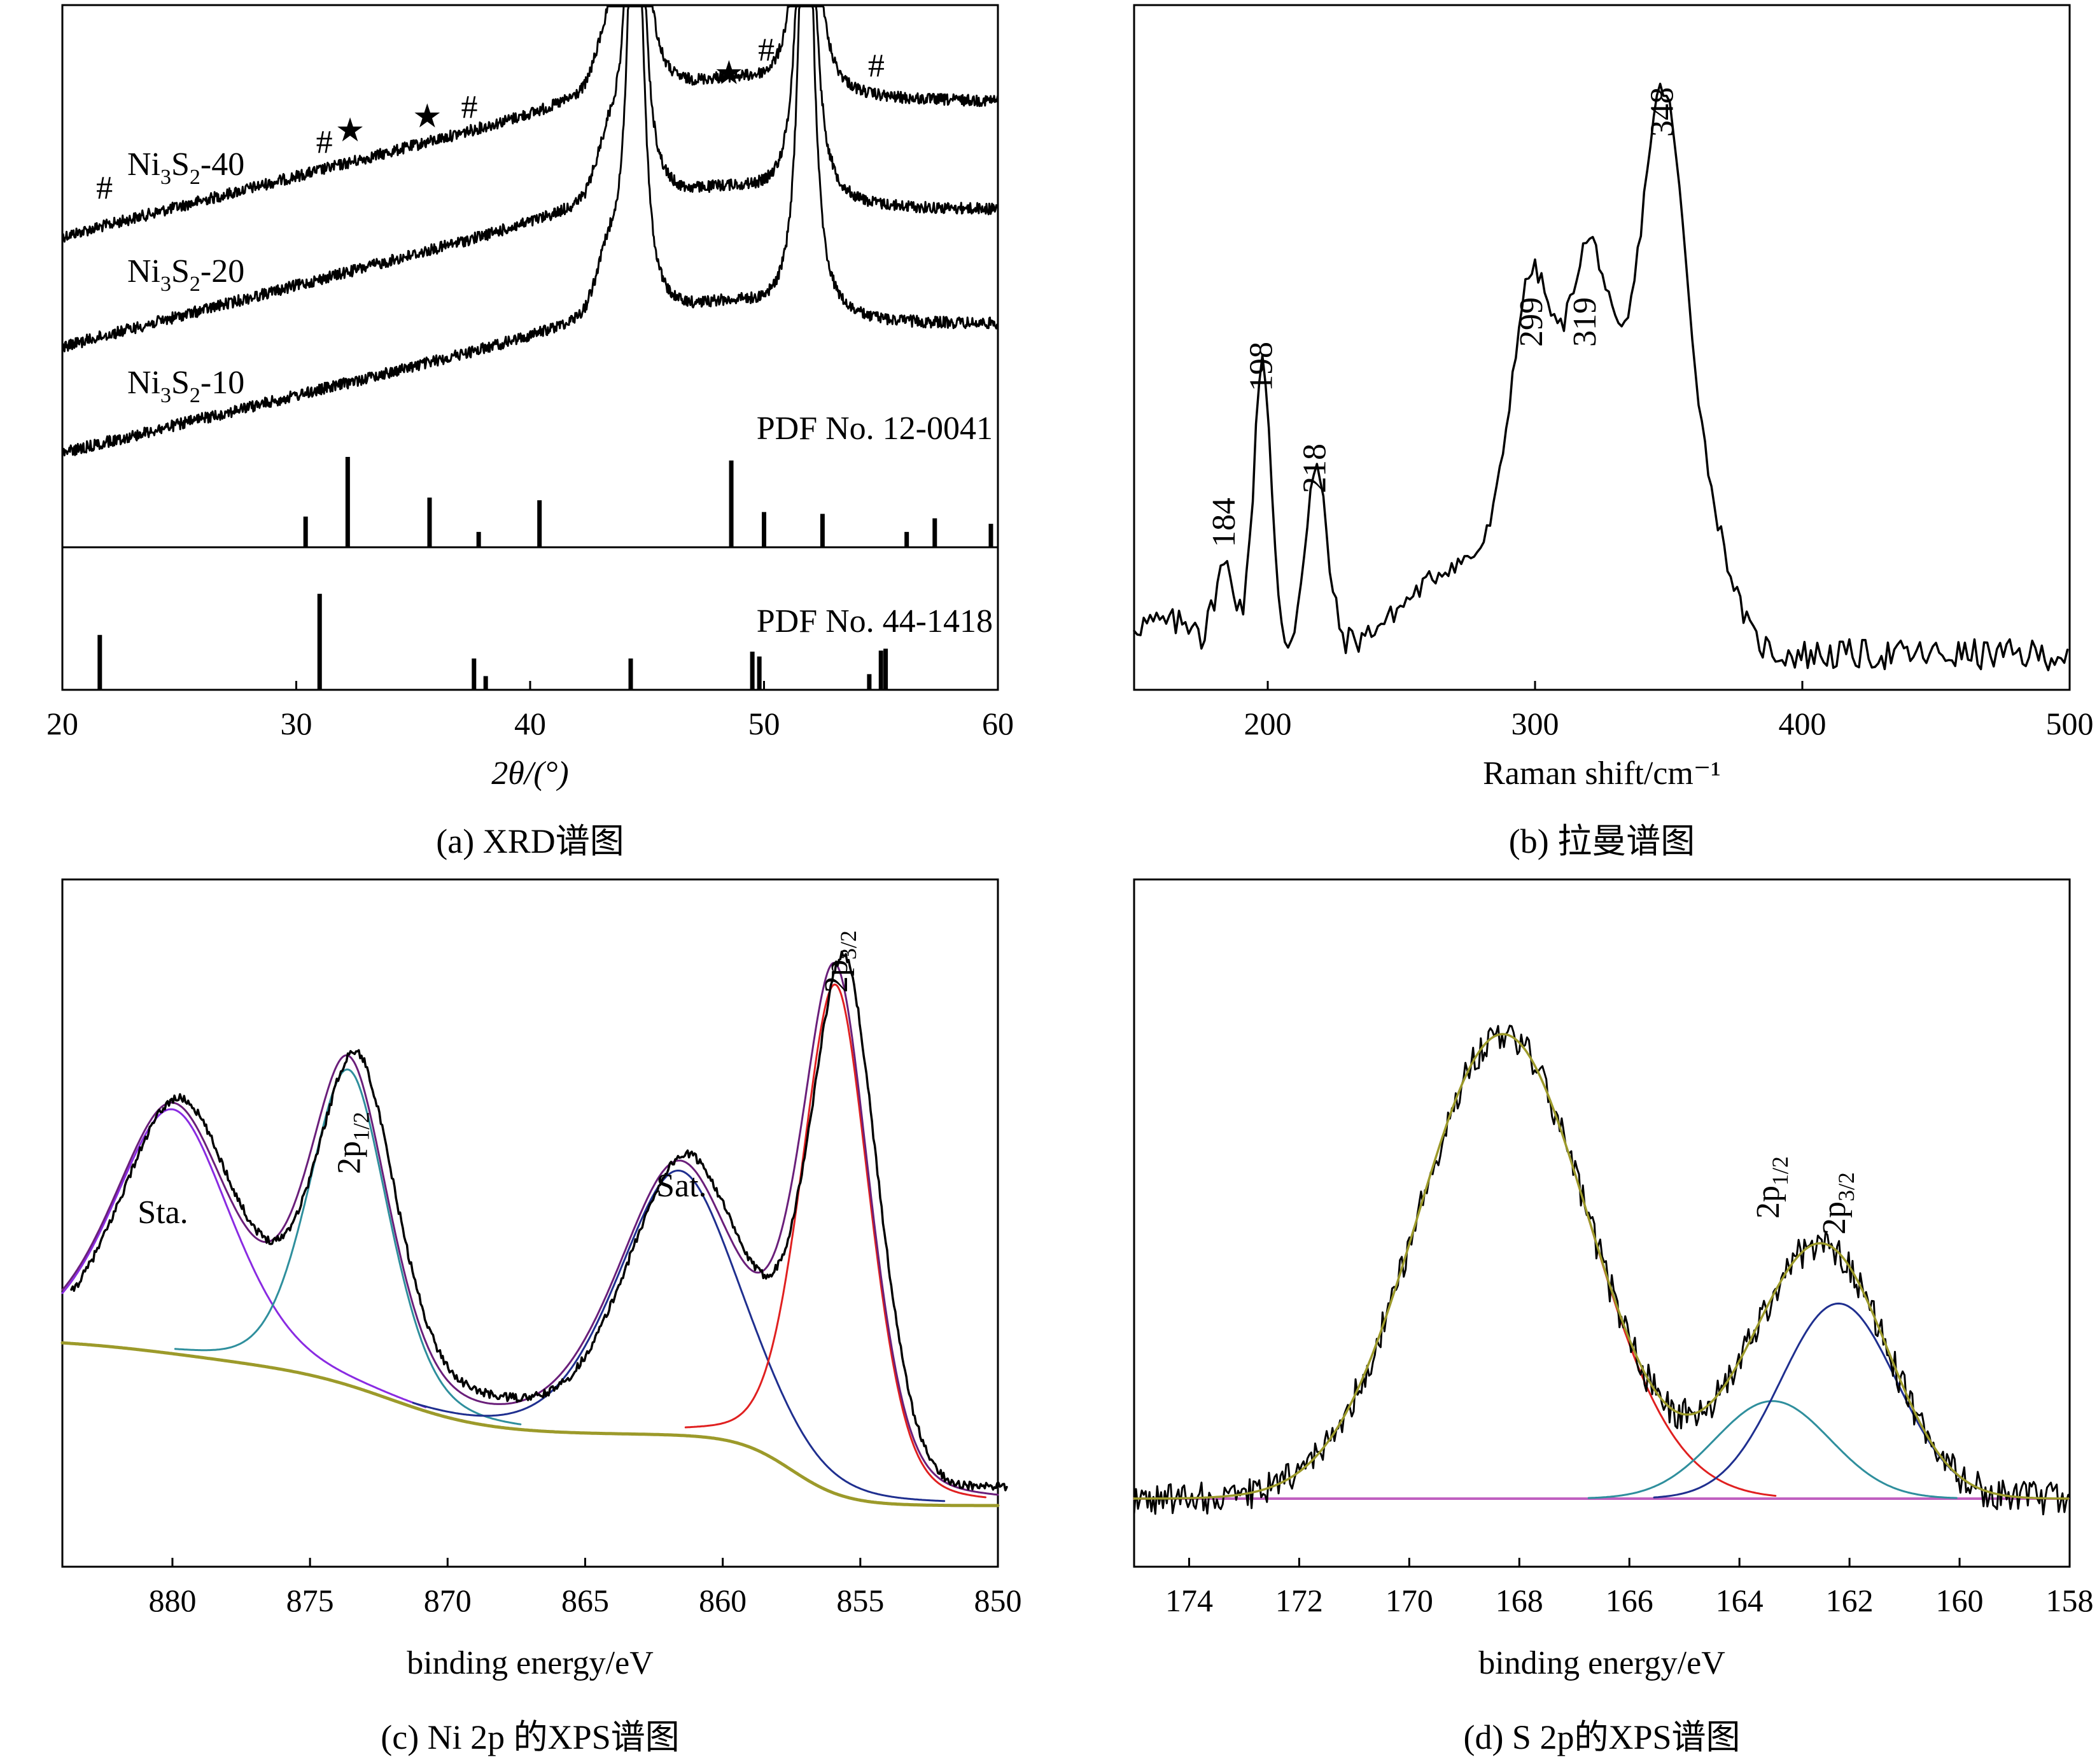  I want to click on s2p-raw-data-line, so click(1602, 1270).